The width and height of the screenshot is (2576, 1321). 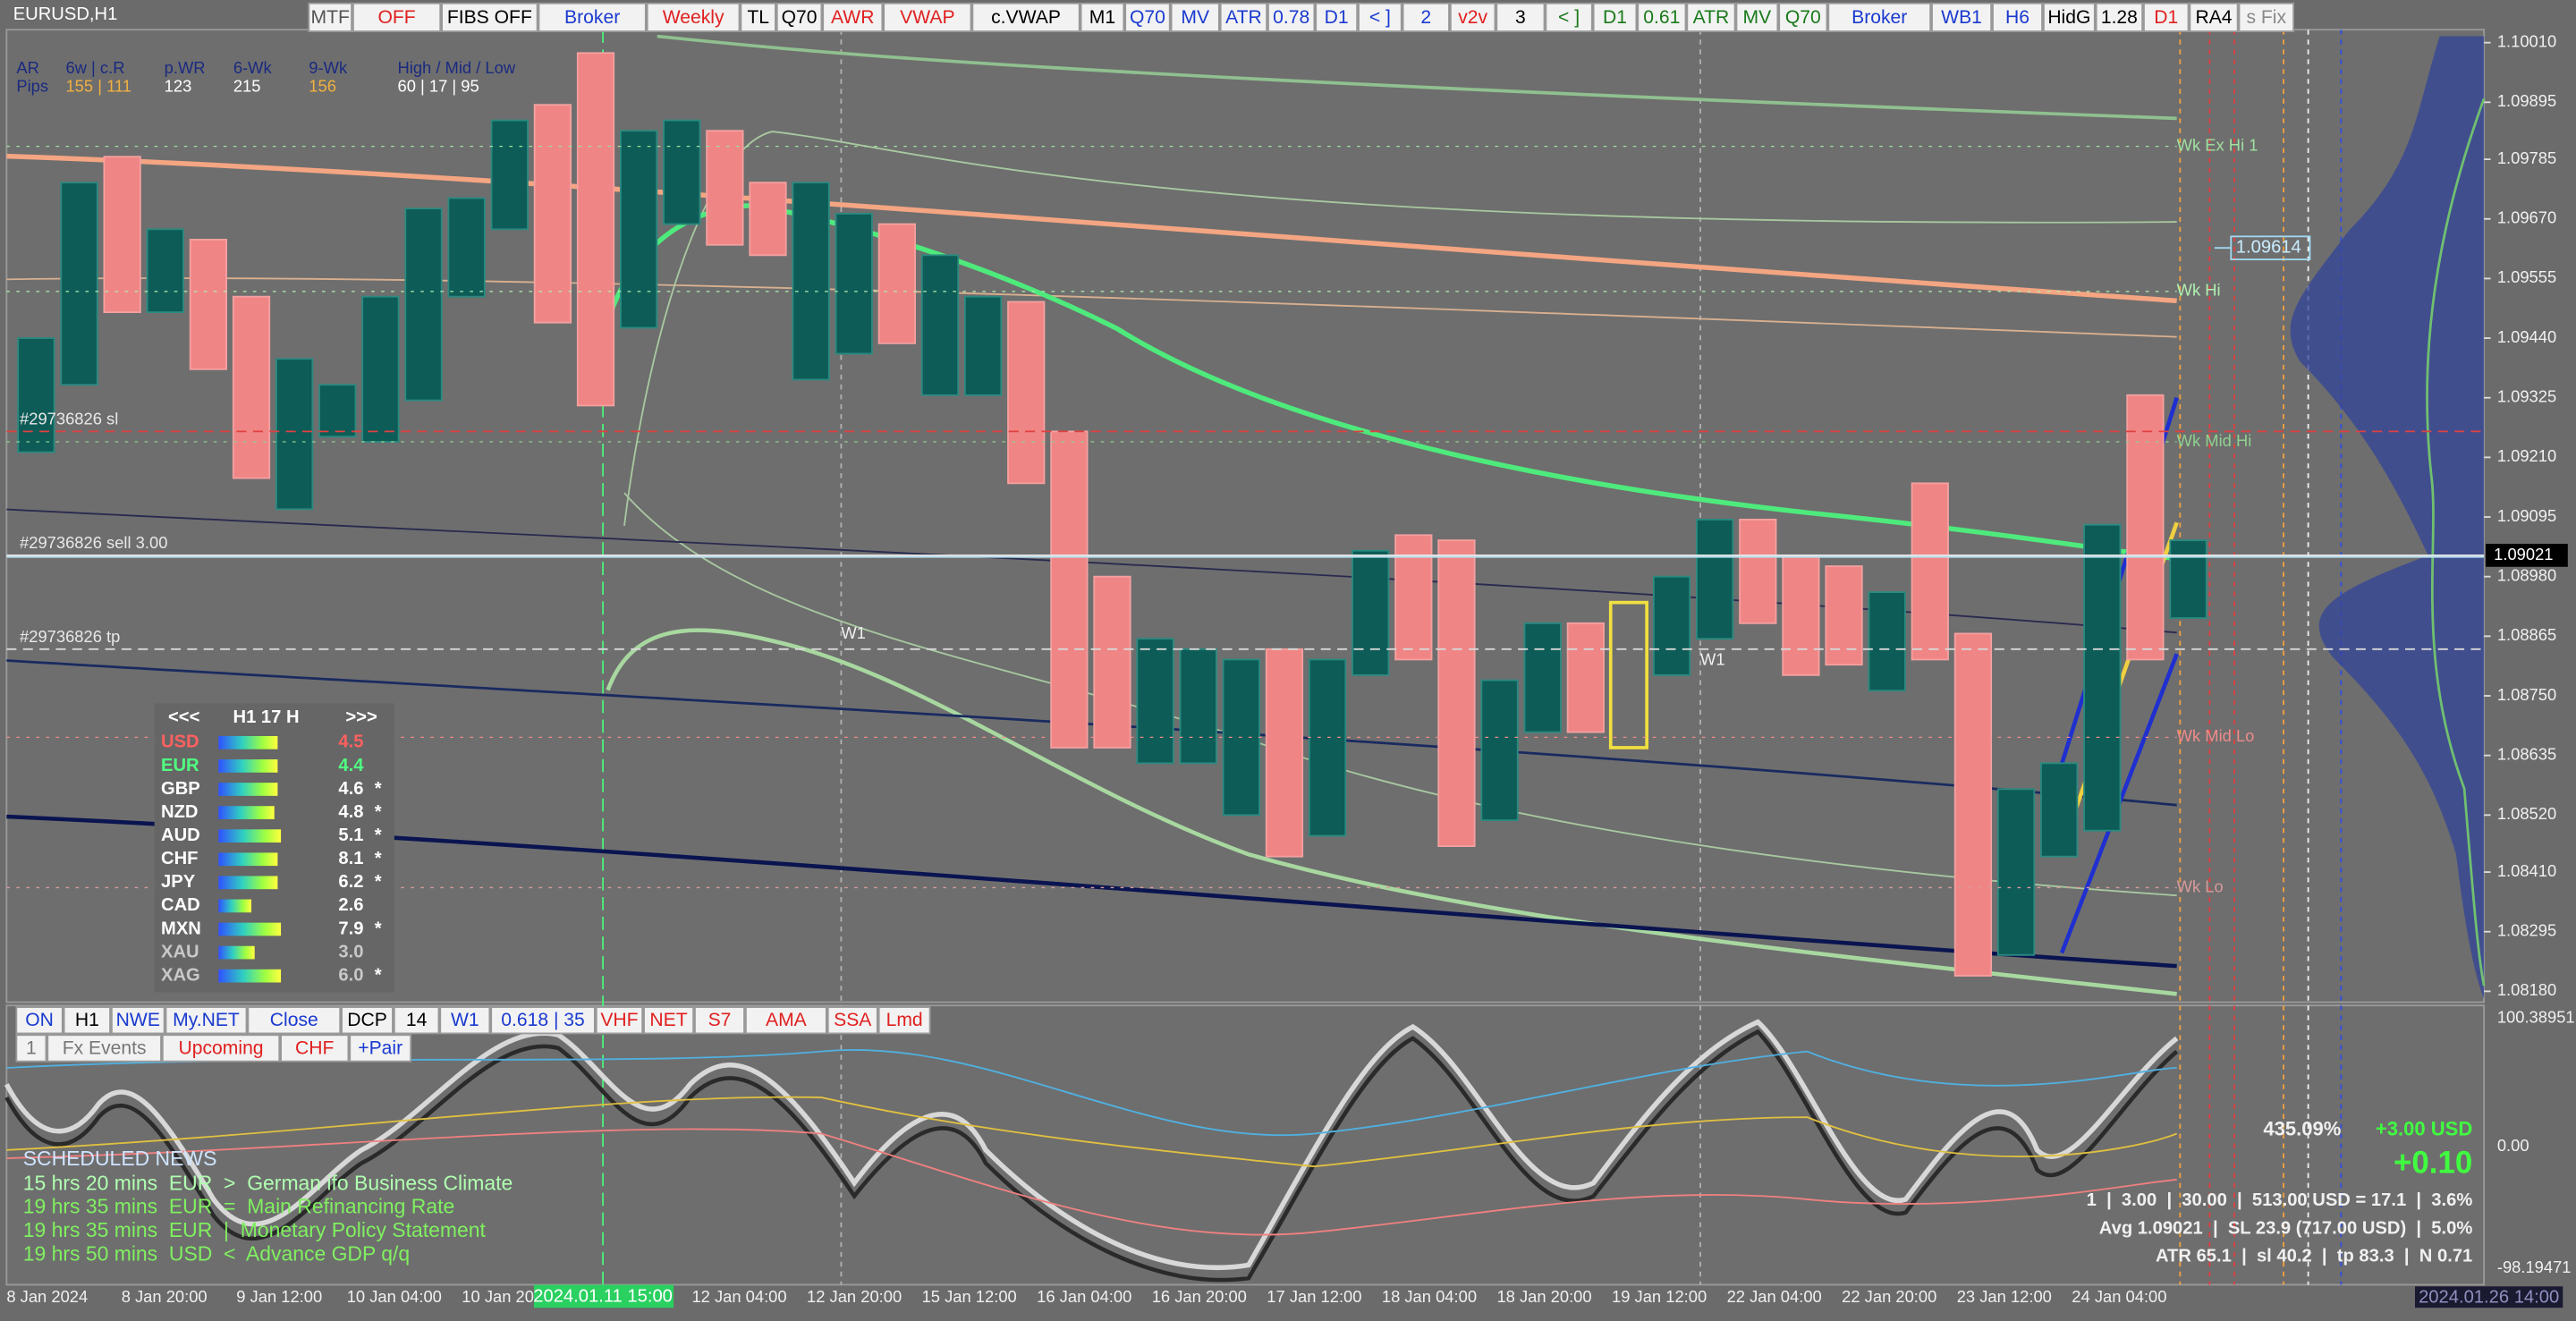 I want to click on button-label: VWAP, so click(x=927, y=17).